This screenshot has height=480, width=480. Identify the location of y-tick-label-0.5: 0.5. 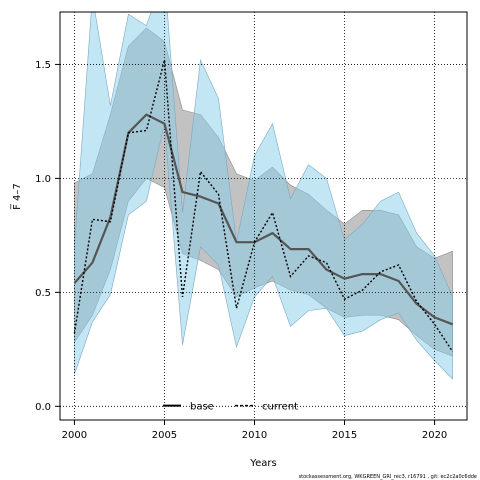
(43, 293).